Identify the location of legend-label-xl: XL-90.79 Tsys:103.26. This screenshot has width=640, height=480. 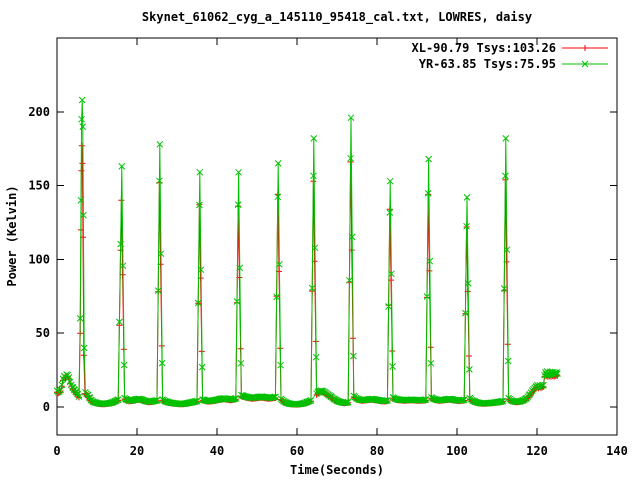
(484, 48).